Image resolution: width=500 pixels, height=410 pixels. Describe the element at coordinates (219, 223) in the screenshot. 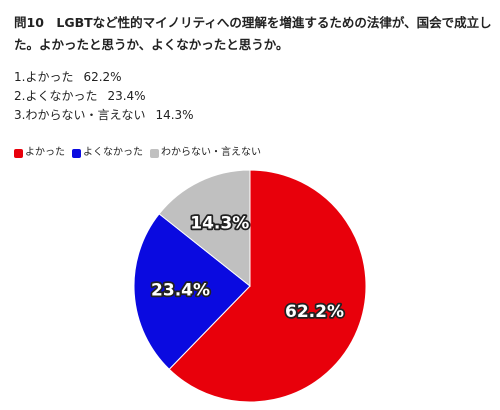

I see `slice-label: 14.3%` at that location.